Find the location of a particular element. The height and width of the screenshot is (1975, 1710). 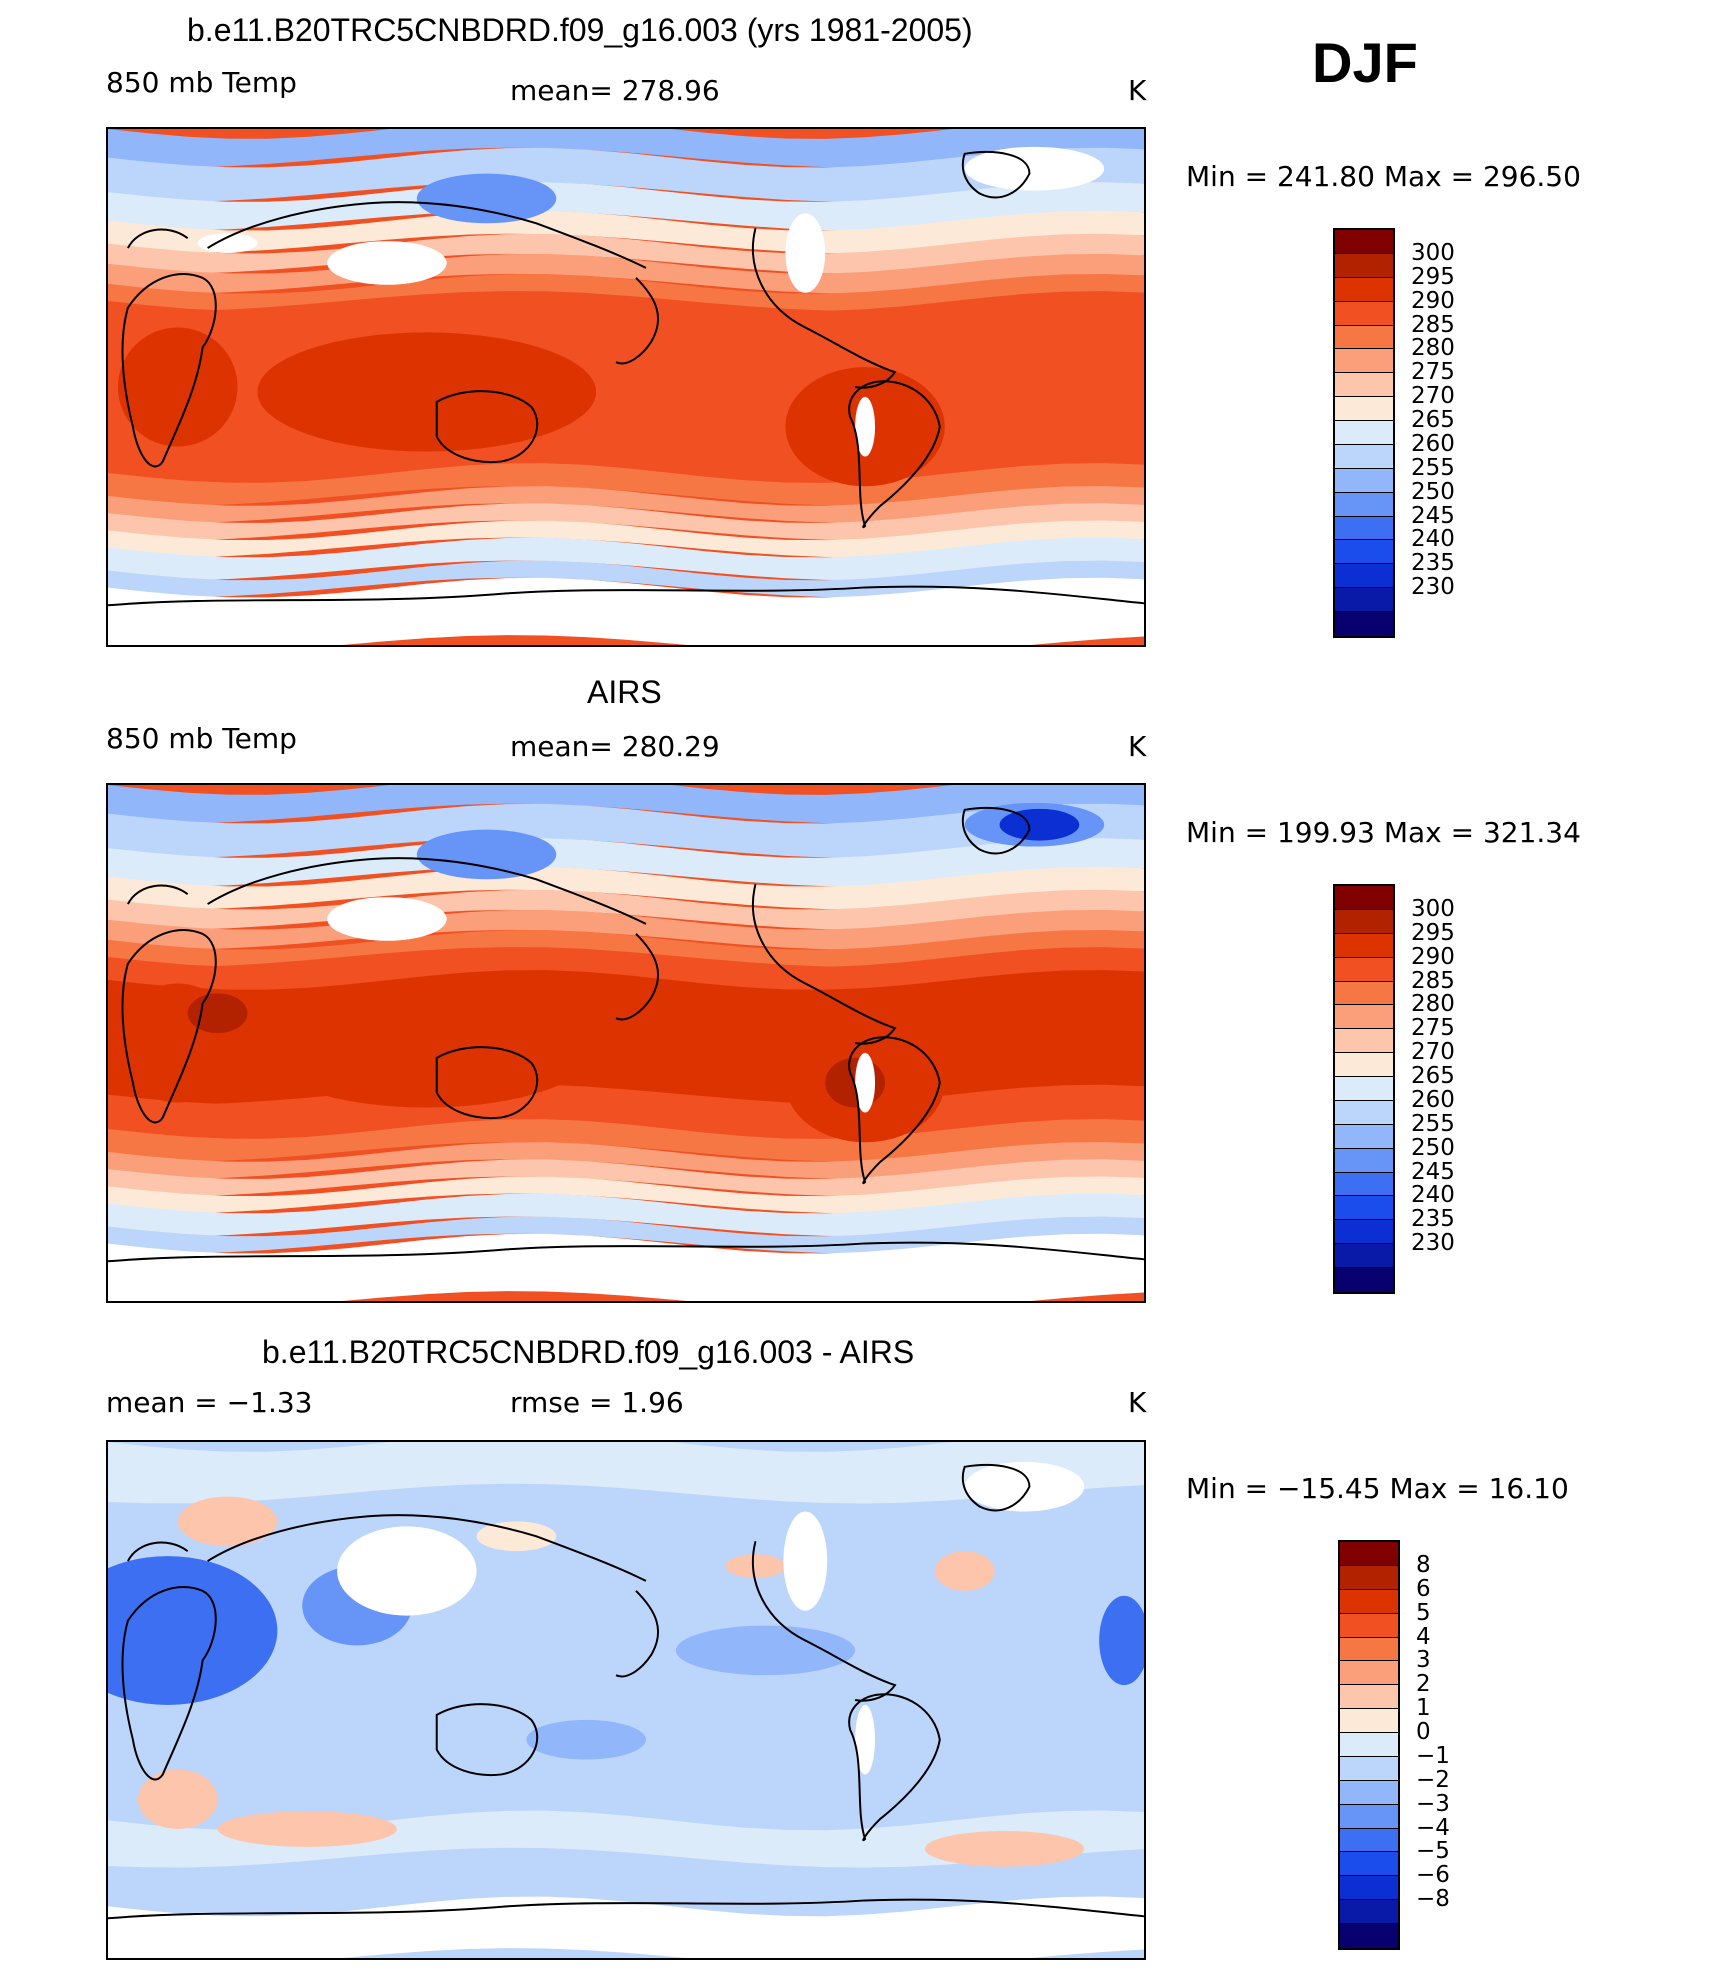

colorbar-tick-label: 280 is located at coordinates (1433, 348).